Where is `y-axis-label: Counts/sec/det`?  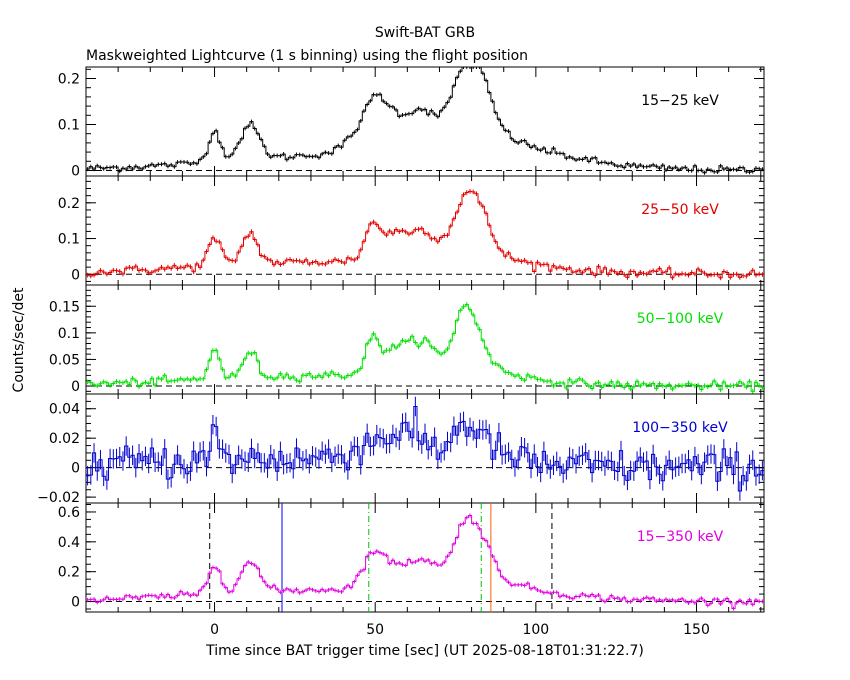
y-axis-label: Counts/sec/det is located at coordinates (19, 339).